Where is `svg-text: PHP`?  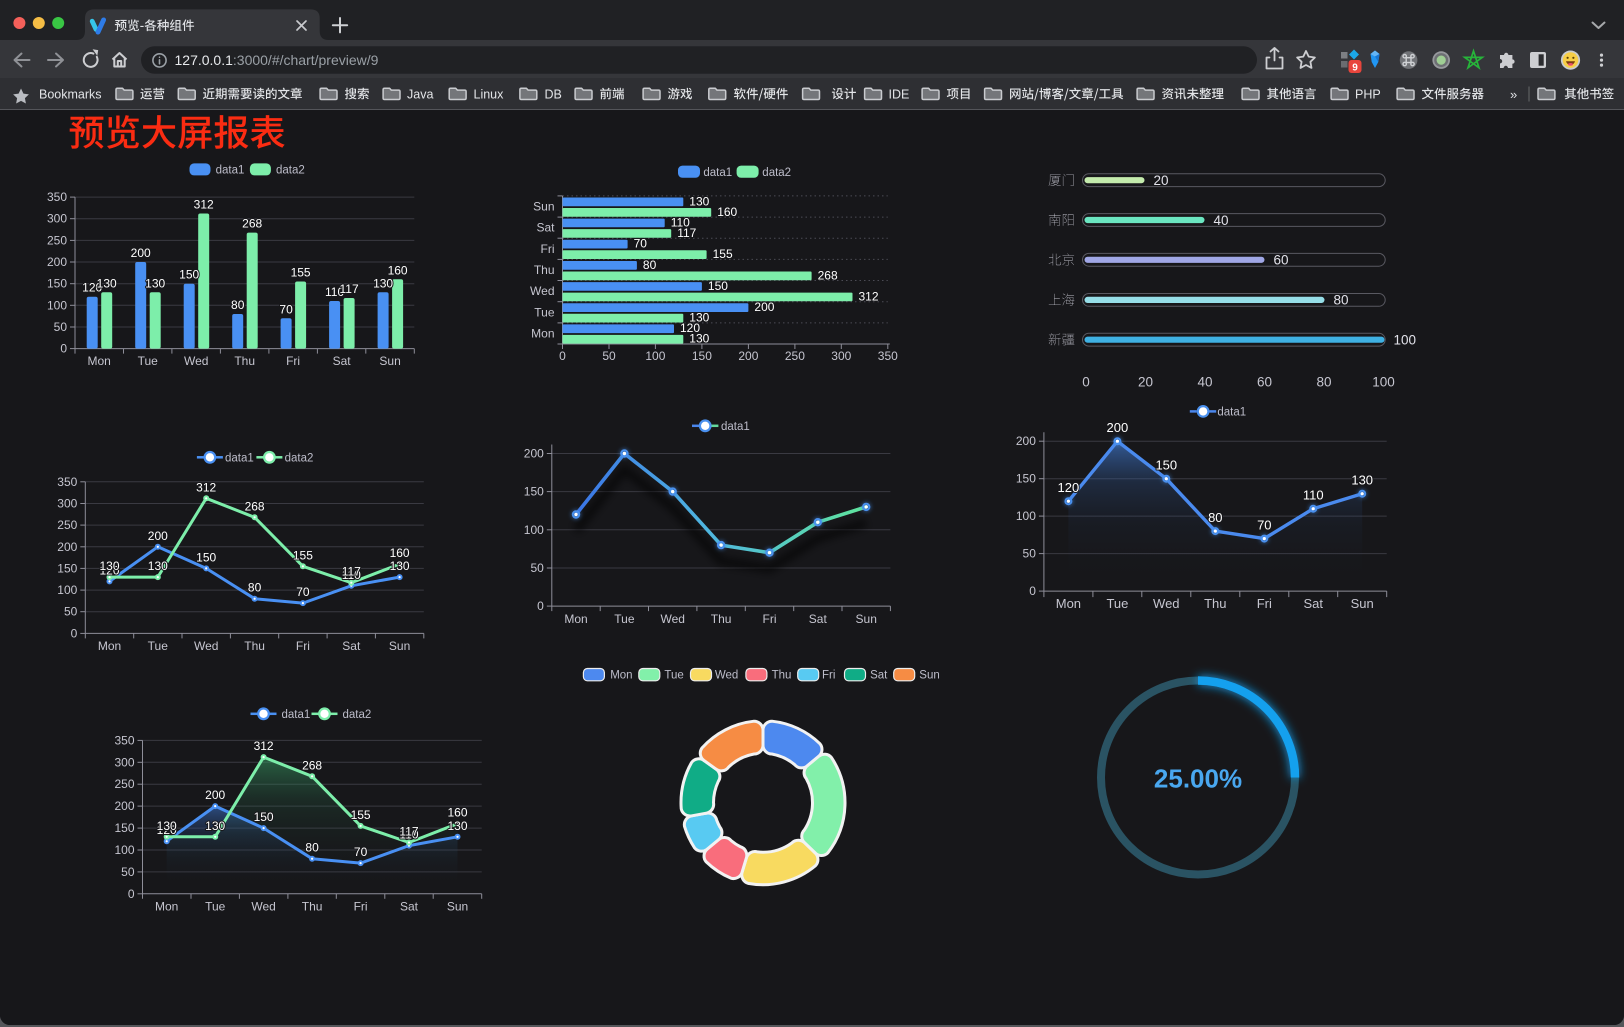
svg-text: PHP is located at coordinates (1368, 94).